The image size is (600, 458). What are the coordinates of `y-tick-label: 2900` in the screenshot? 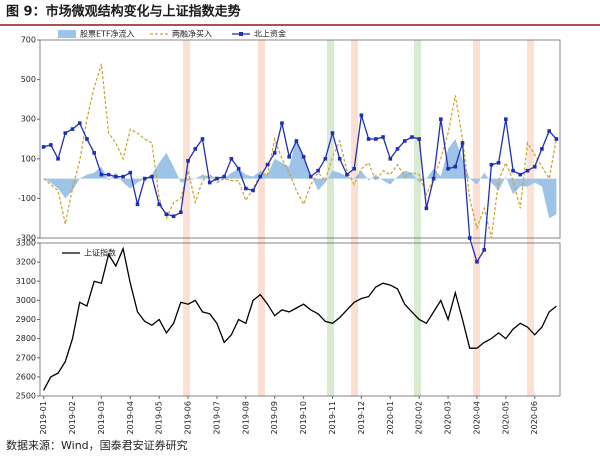 It's located at (26, 319).